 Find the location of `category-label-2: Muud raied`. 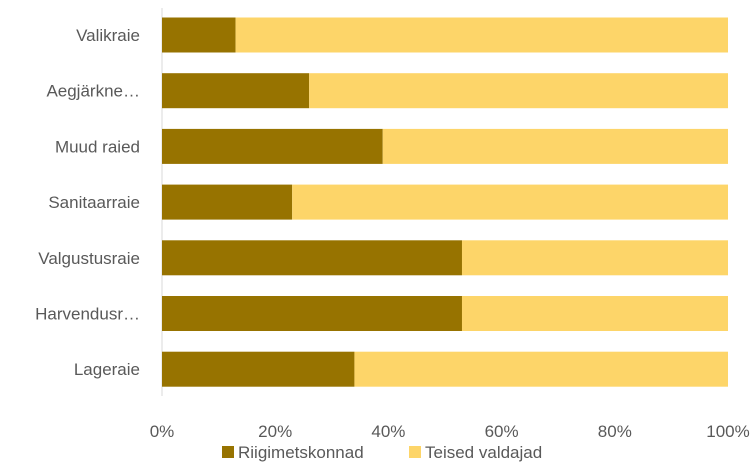

category-label-2: Muud raied is located at coordinates (97, 146).